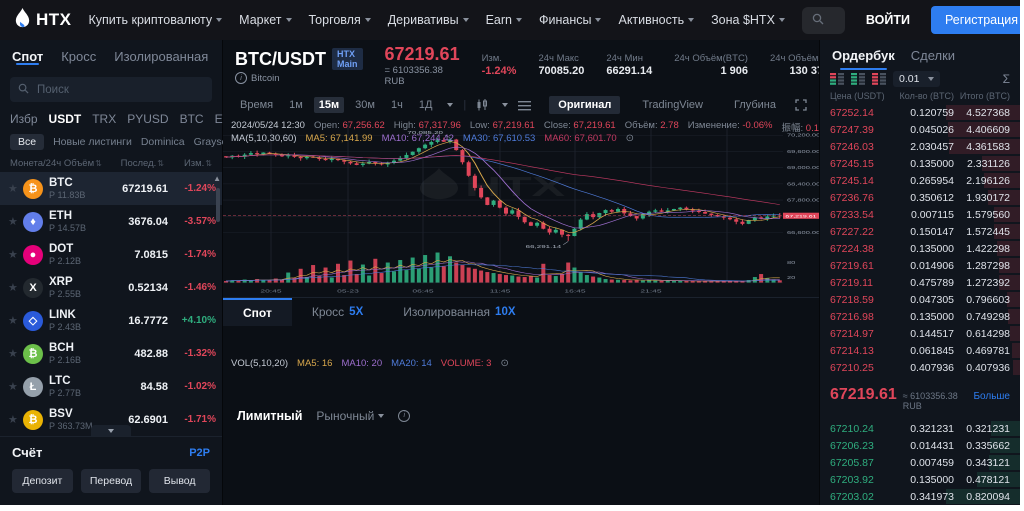 The height and width of the screenshot is (511, 1024). What do you see at coordinates (92, 142) in the screenshot?
I see `filter-1: Новые листинги` at bounding box center [92, 142].